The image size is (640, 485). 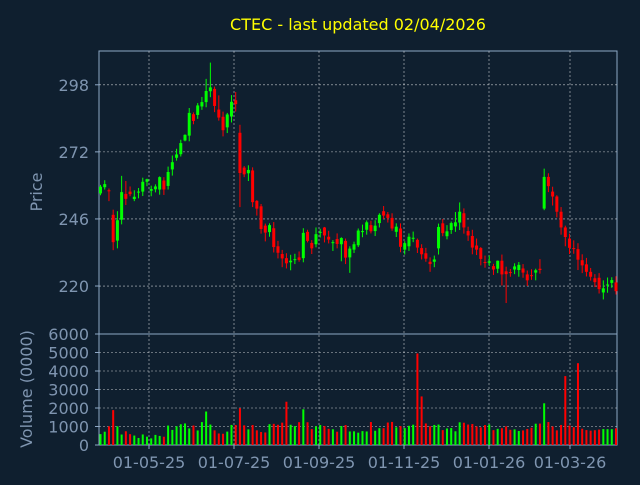 I want to click on volume-tick-label: 2000, so click(x=68, y=408).